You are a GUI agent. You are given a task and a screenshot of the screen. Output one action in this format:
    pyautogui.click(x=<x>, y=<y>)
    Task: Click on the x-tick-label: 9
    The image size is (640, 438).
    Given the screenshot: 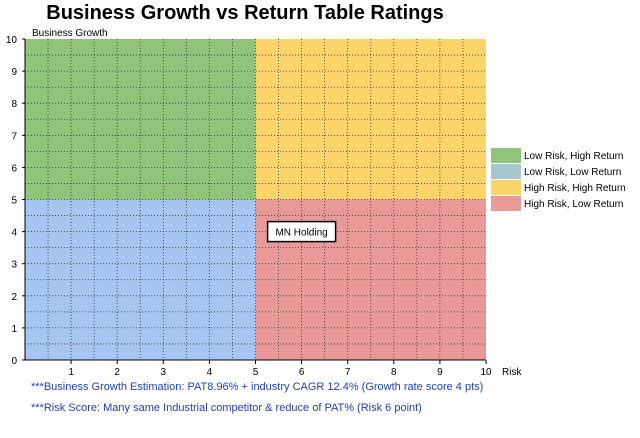 What is the action you would take?
    pyautogui.click(x=440, y=372)
    